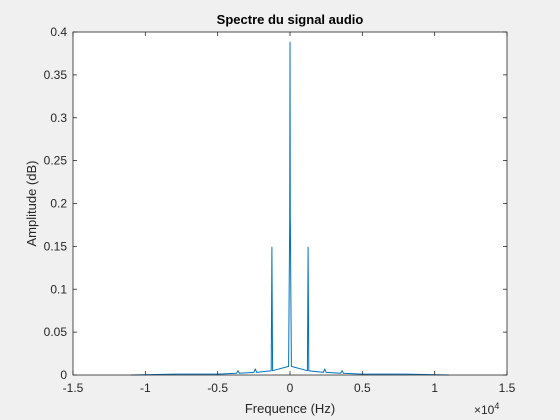  Describe the element at coordinates (217, 388) in the screenshot. I see `x-tick-label: -0.5` at that location.